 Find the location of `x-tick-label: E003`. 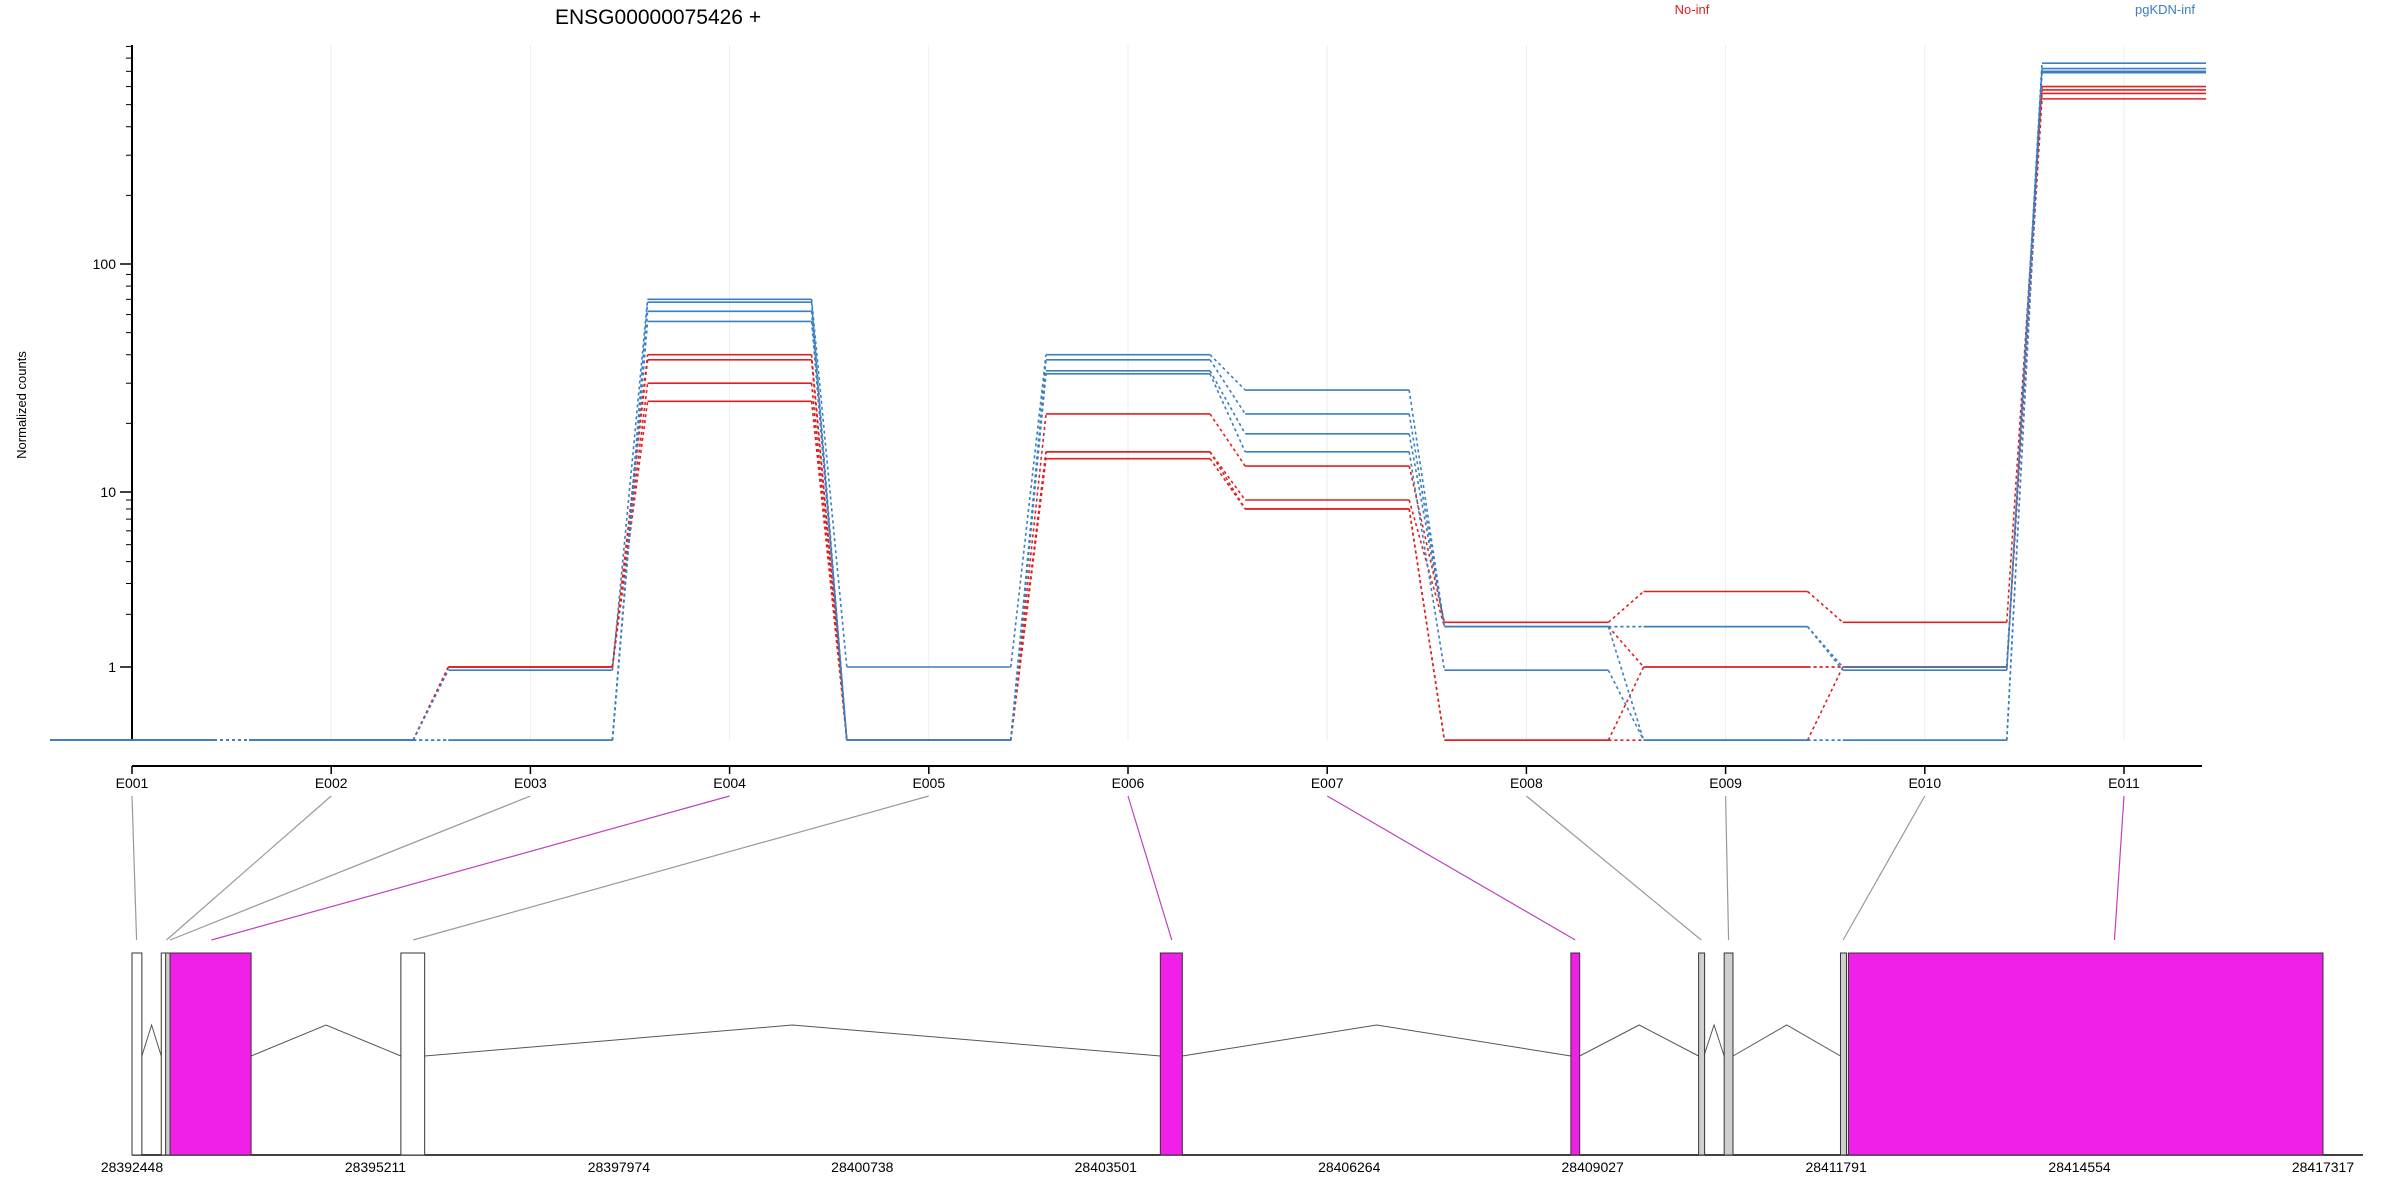

x-tick-label: E003 is located at coordinates (530, 783).